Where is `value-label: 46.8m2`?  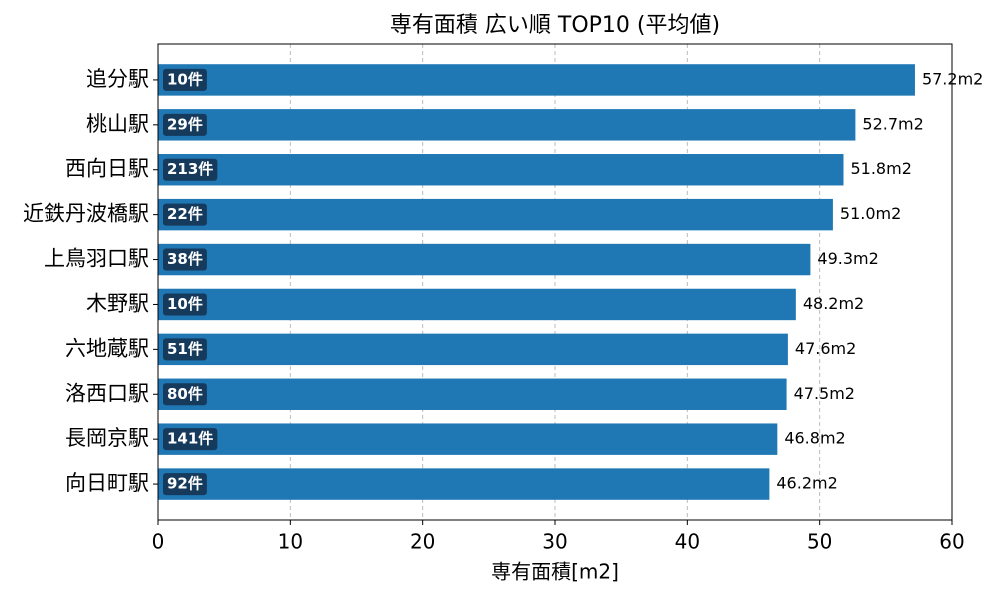
value-label: 46.8m2 is located at coordinates (814, 438).